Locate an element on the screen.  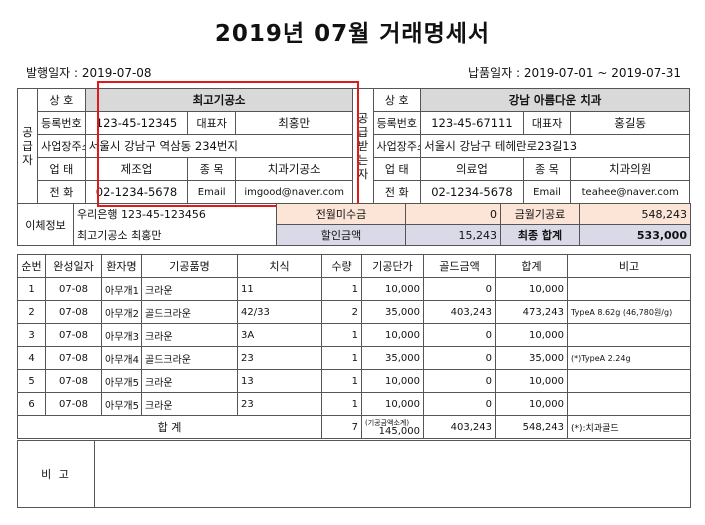
item-price: 35,000 is located at coordinates (392, 312).